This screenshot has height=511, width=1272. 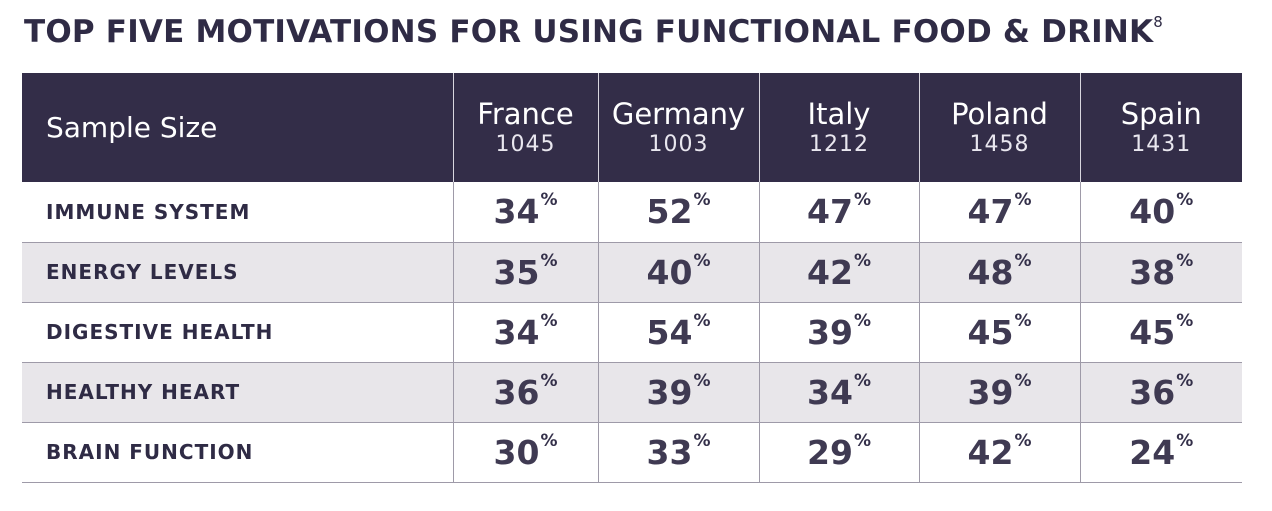 I want to click on value-cell: 54%, so click(x=678, y=332).